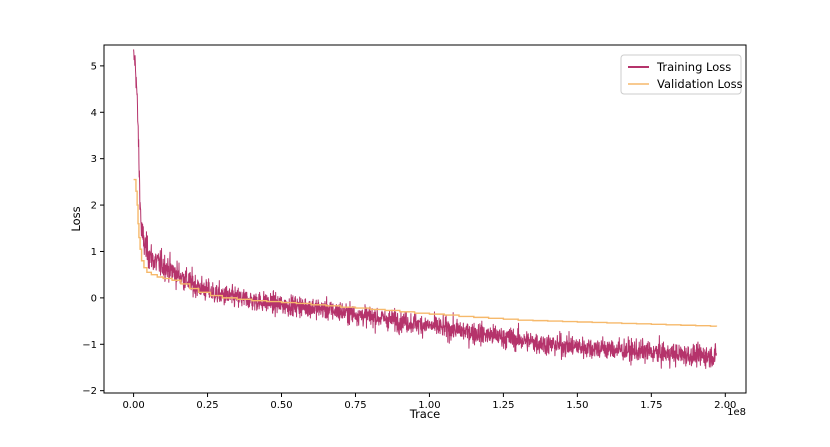 The width and height of the screenshot is (830, 447). Describe the element at coordinates (133, 405) in the screenshot. I see `x-tick-label: 0.00` at that location.